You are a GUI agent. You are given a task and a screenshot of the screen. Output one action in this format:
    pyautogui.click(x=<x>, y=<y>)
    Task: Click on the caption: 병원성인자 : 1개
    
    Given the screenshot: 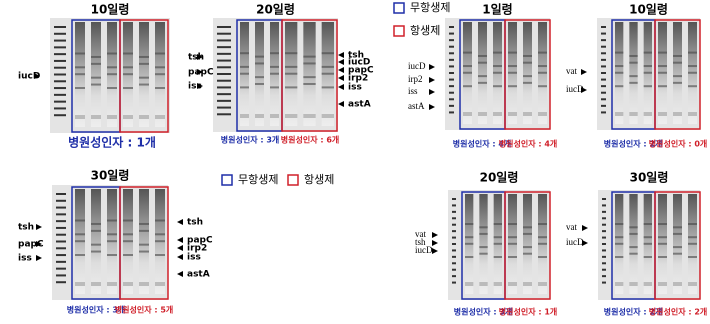 What is the action you would take?
    pyautogui.click(x=528, y=312)
    